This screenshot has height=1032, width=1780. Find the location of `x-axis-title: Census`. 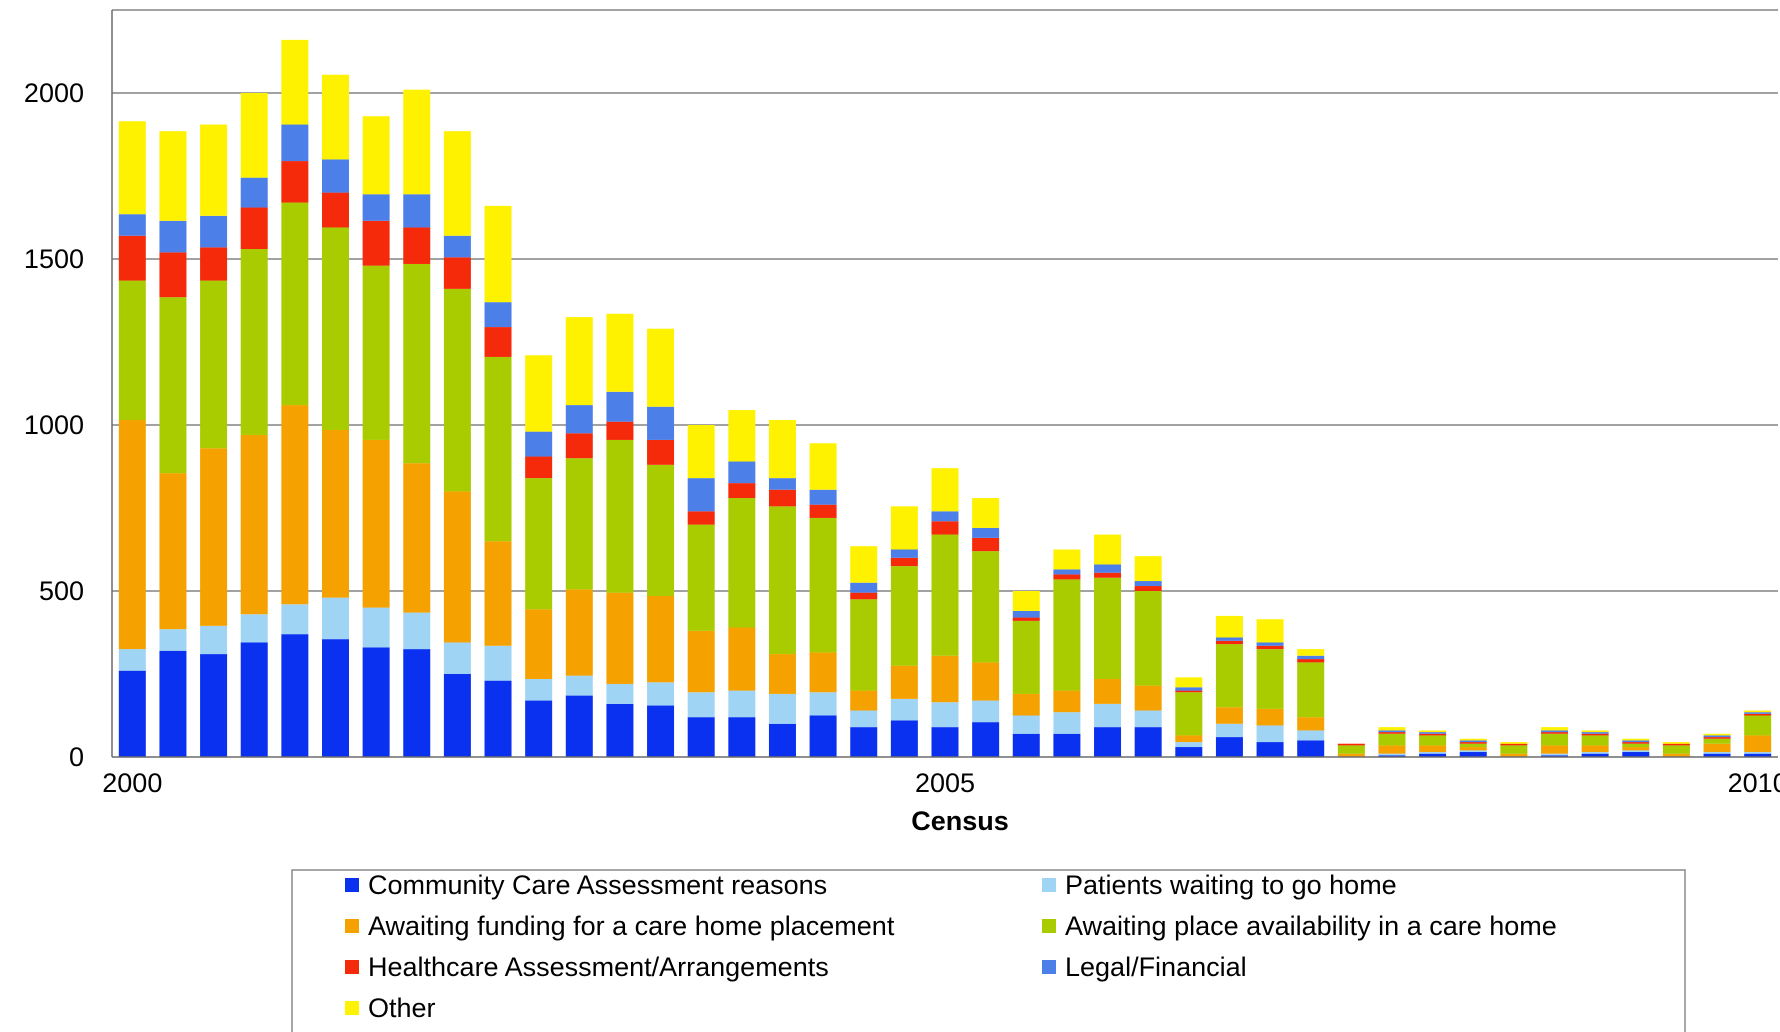

x-axis-title: Census is located at coordinates (960, 821).